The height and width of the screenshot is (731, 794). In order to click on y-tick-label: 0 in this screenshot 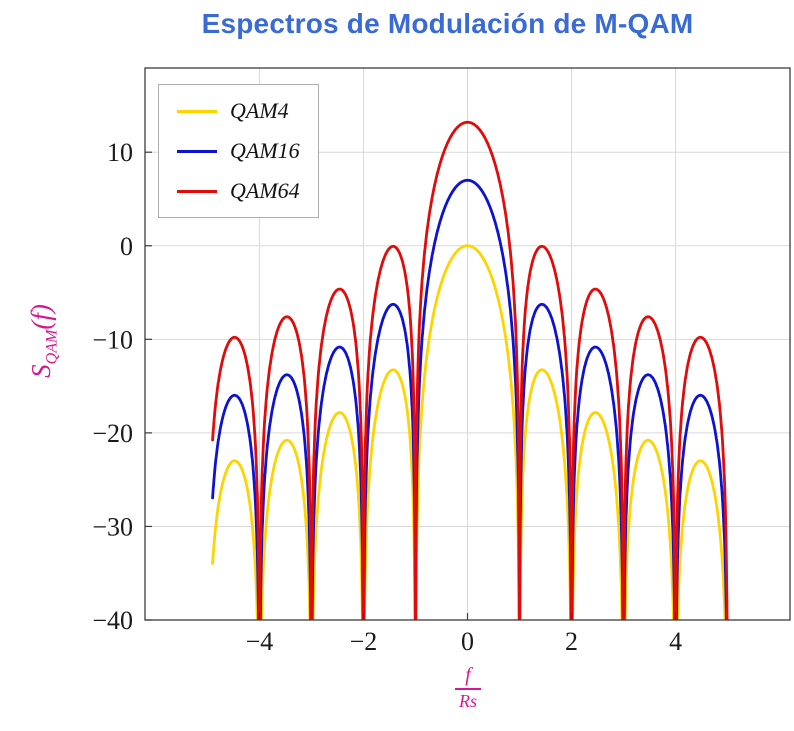, I will do `click(126, 246)`.